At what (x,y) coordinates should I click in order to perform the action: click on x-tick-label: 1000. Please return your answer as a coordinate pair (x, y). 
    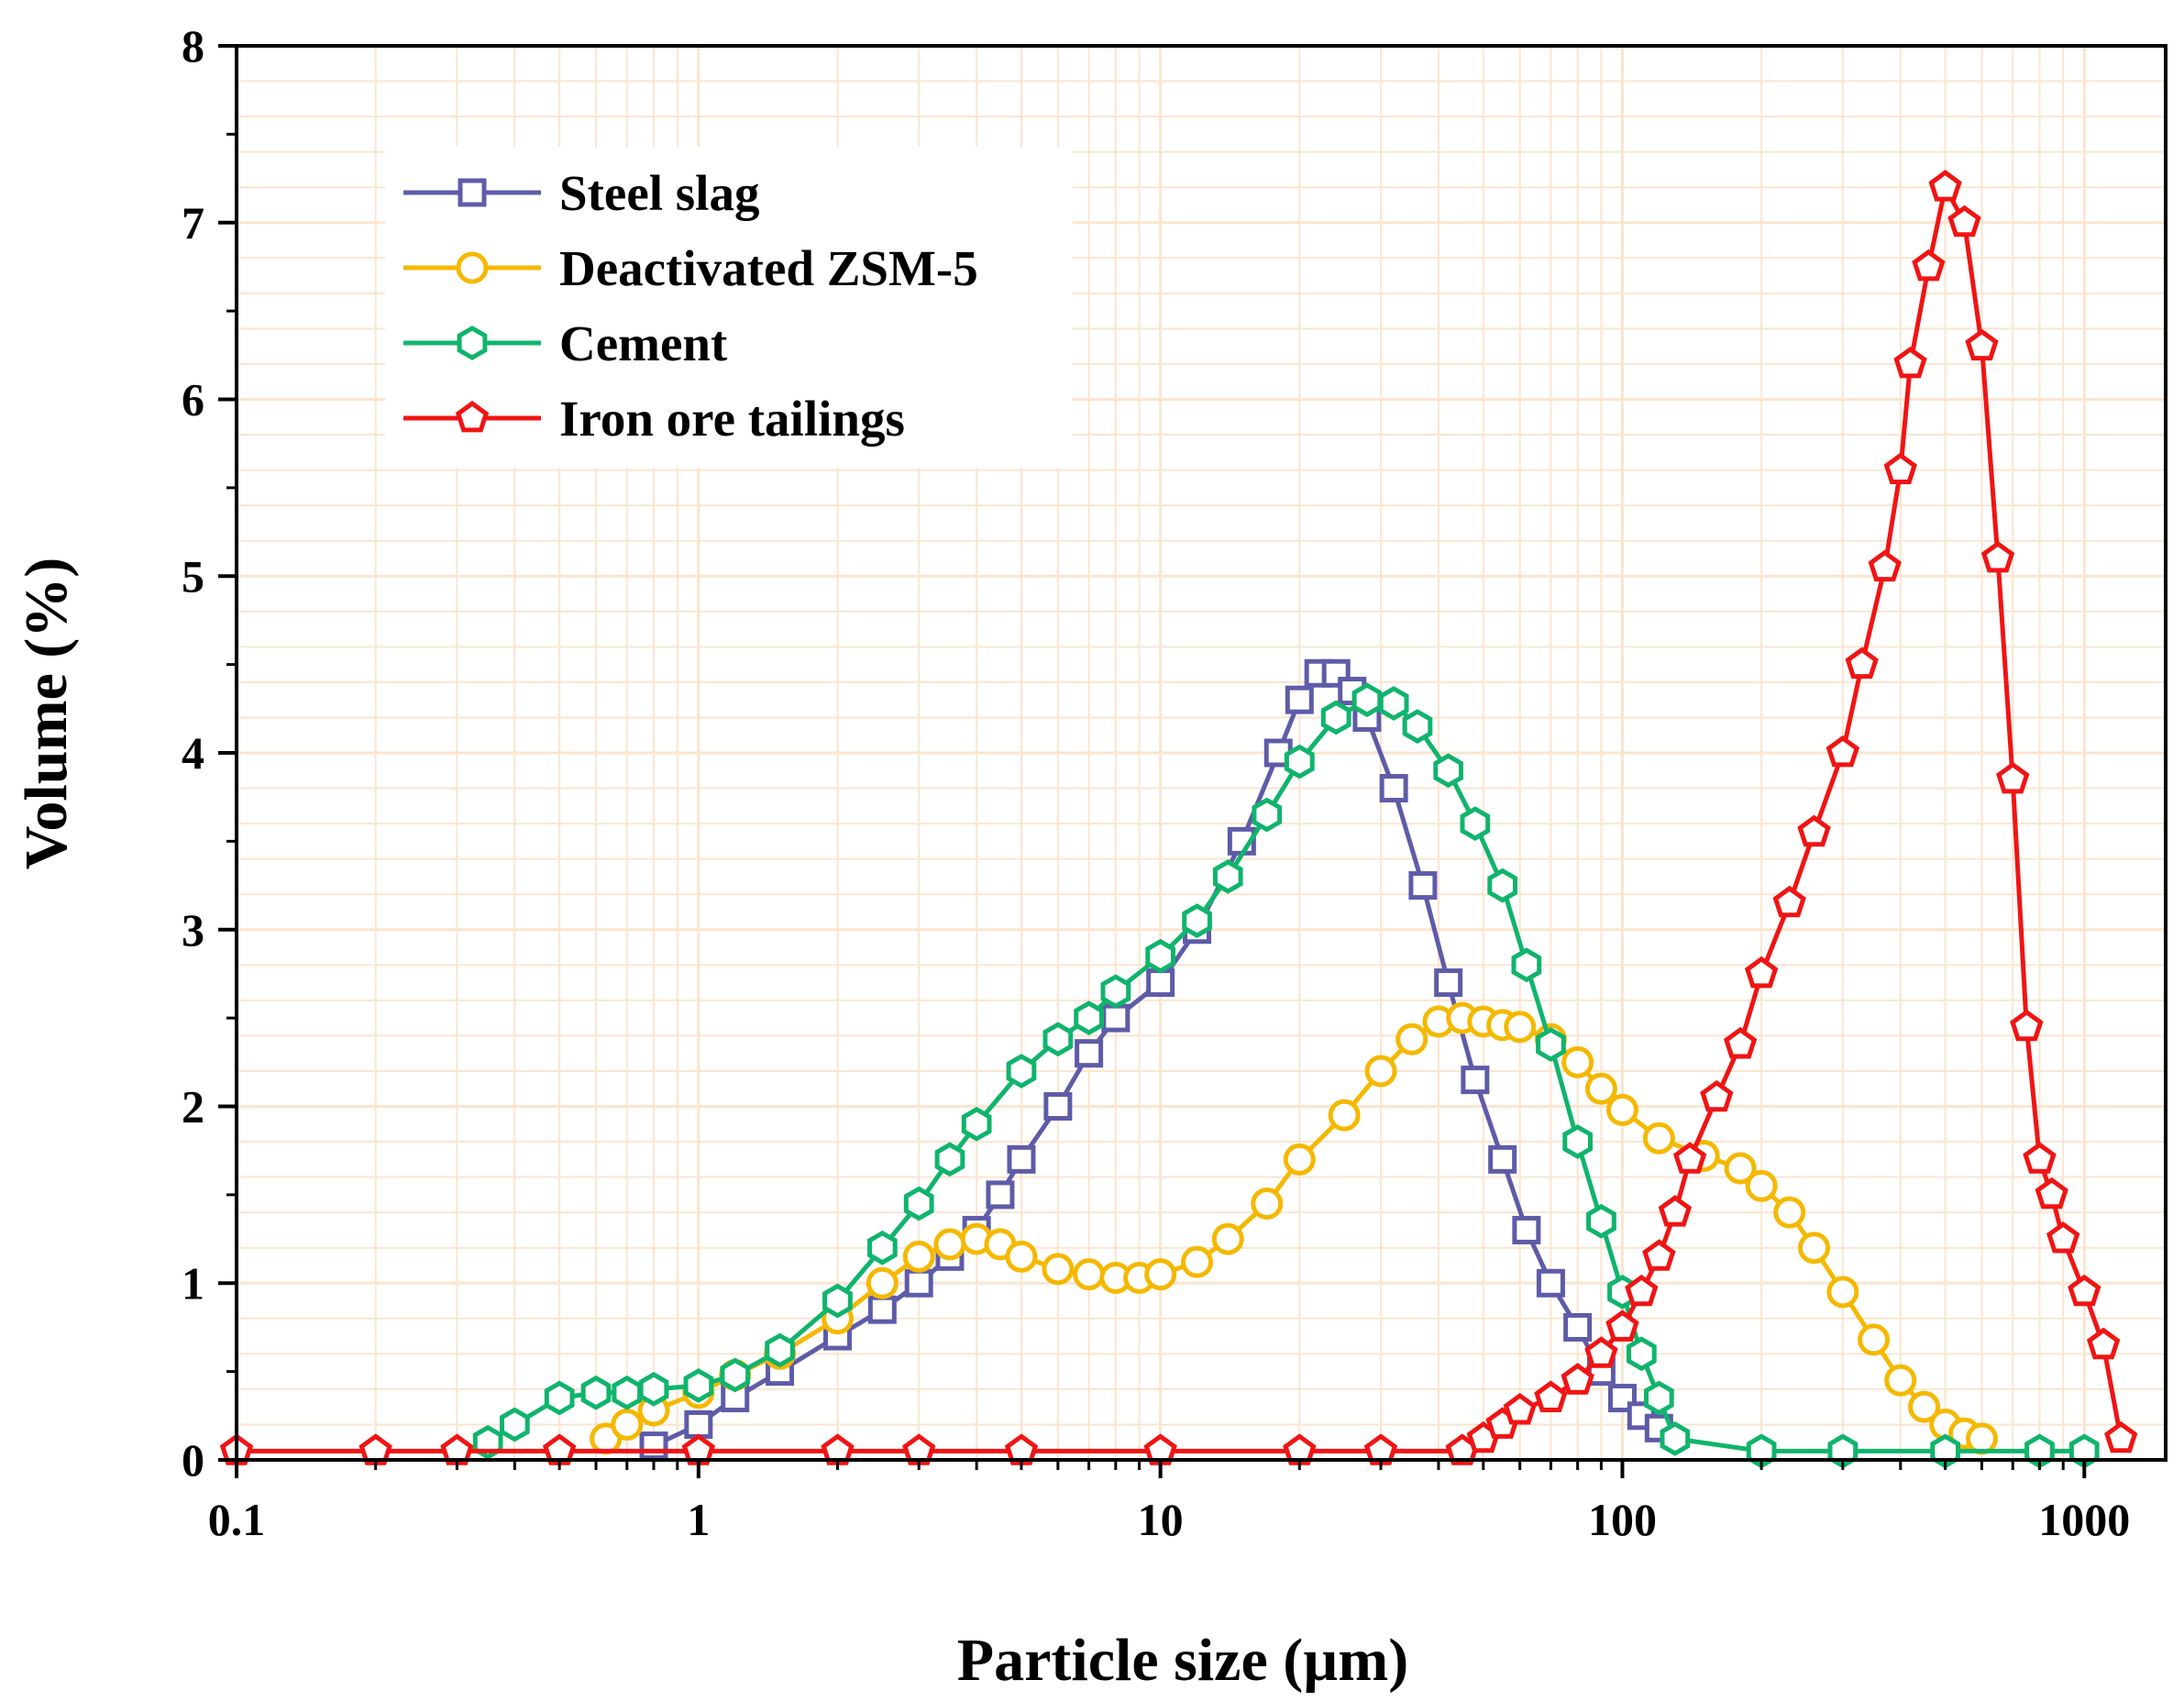
    Looking at the image, I should click on (2084, 1519).